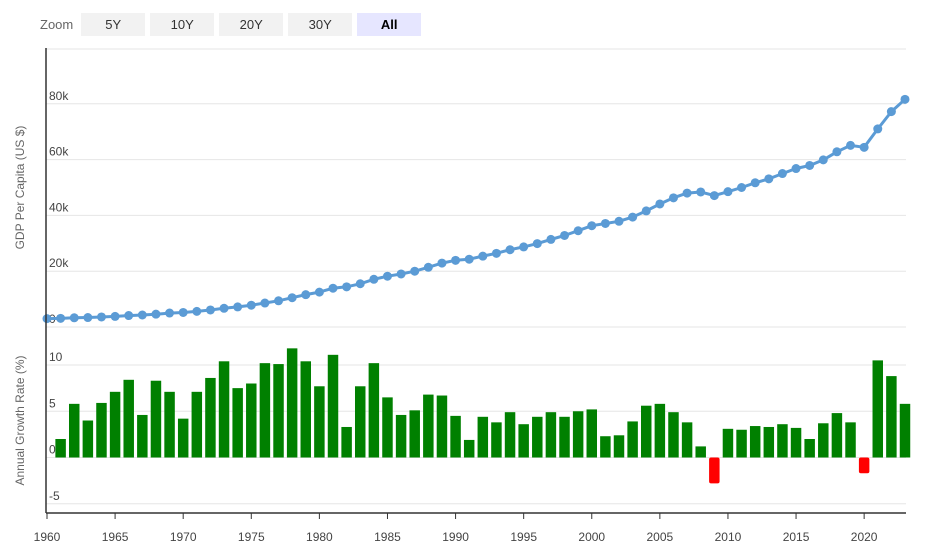  I want to click on zoom-20y-button: 20Y, so click(251, 24).